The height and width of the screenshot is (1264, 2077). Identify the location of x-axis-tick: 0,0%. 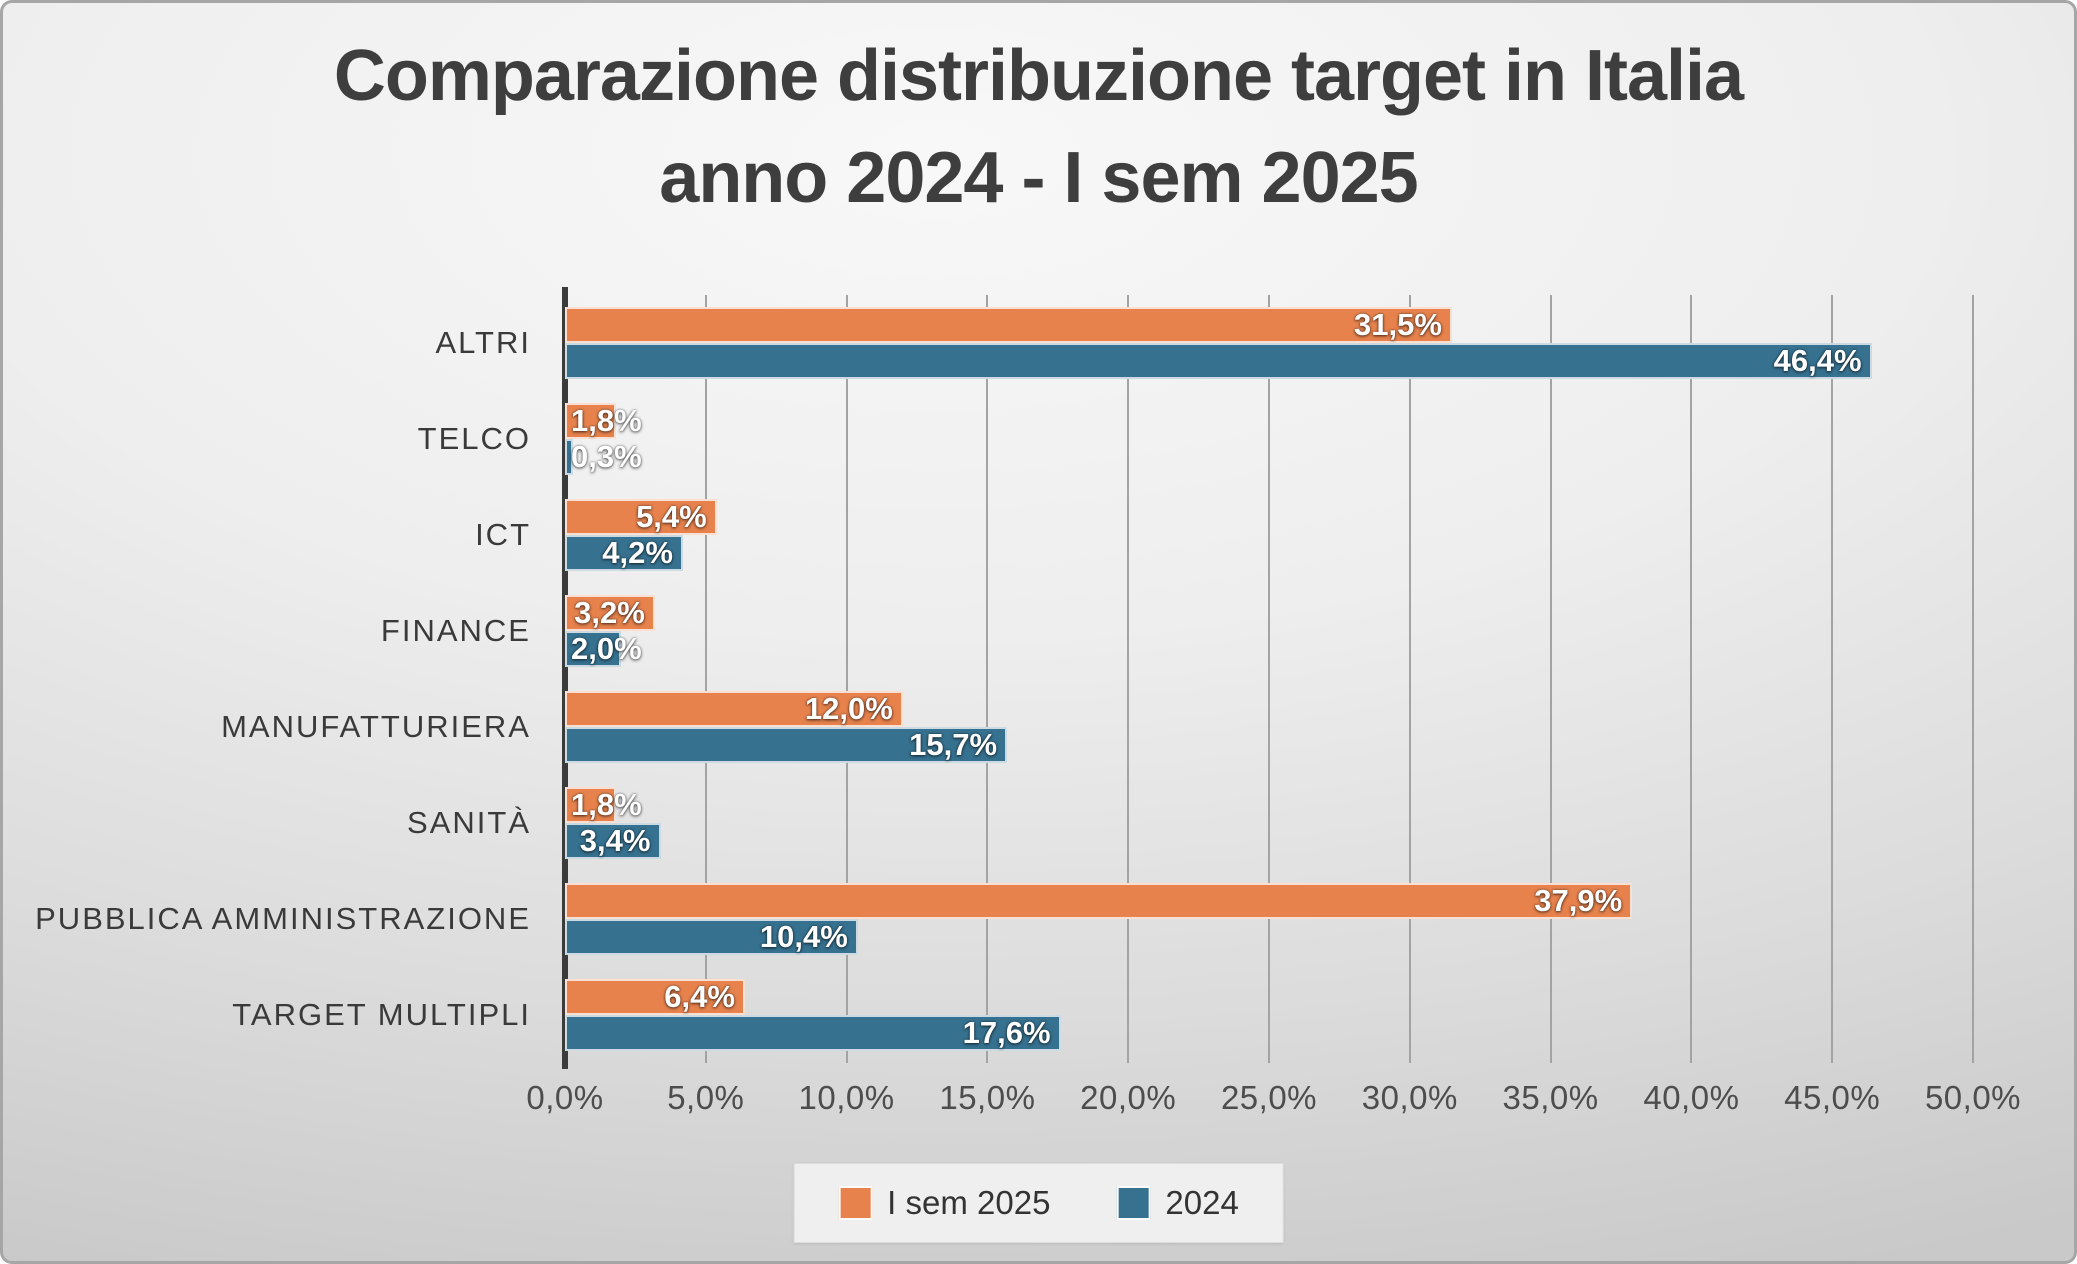
(565, 1097).